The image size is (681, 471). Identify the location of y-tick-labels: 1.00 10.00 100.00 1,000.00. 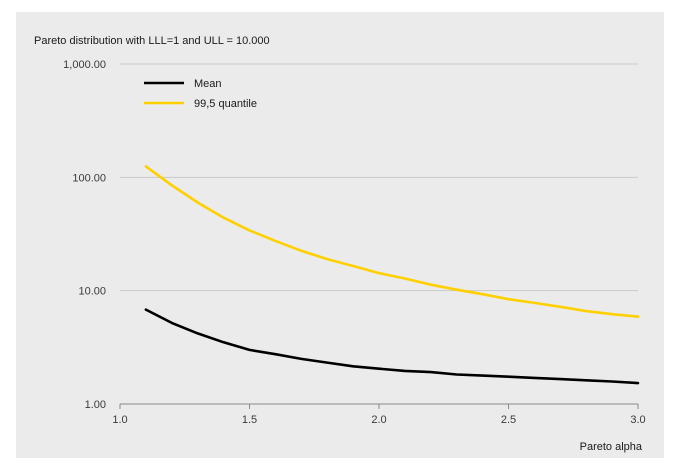
(84, 235).